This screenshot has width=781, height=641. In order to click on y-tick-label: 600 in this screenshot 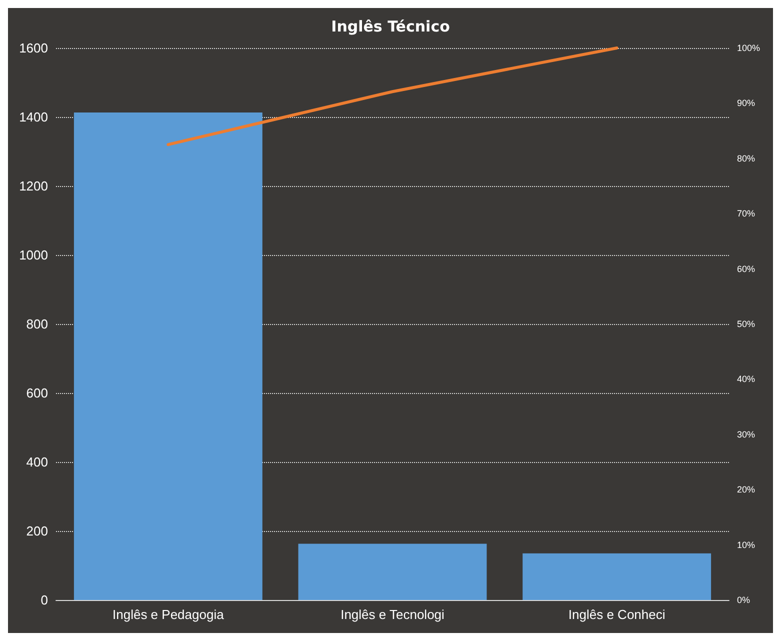, I will do `click(37, 393)`.